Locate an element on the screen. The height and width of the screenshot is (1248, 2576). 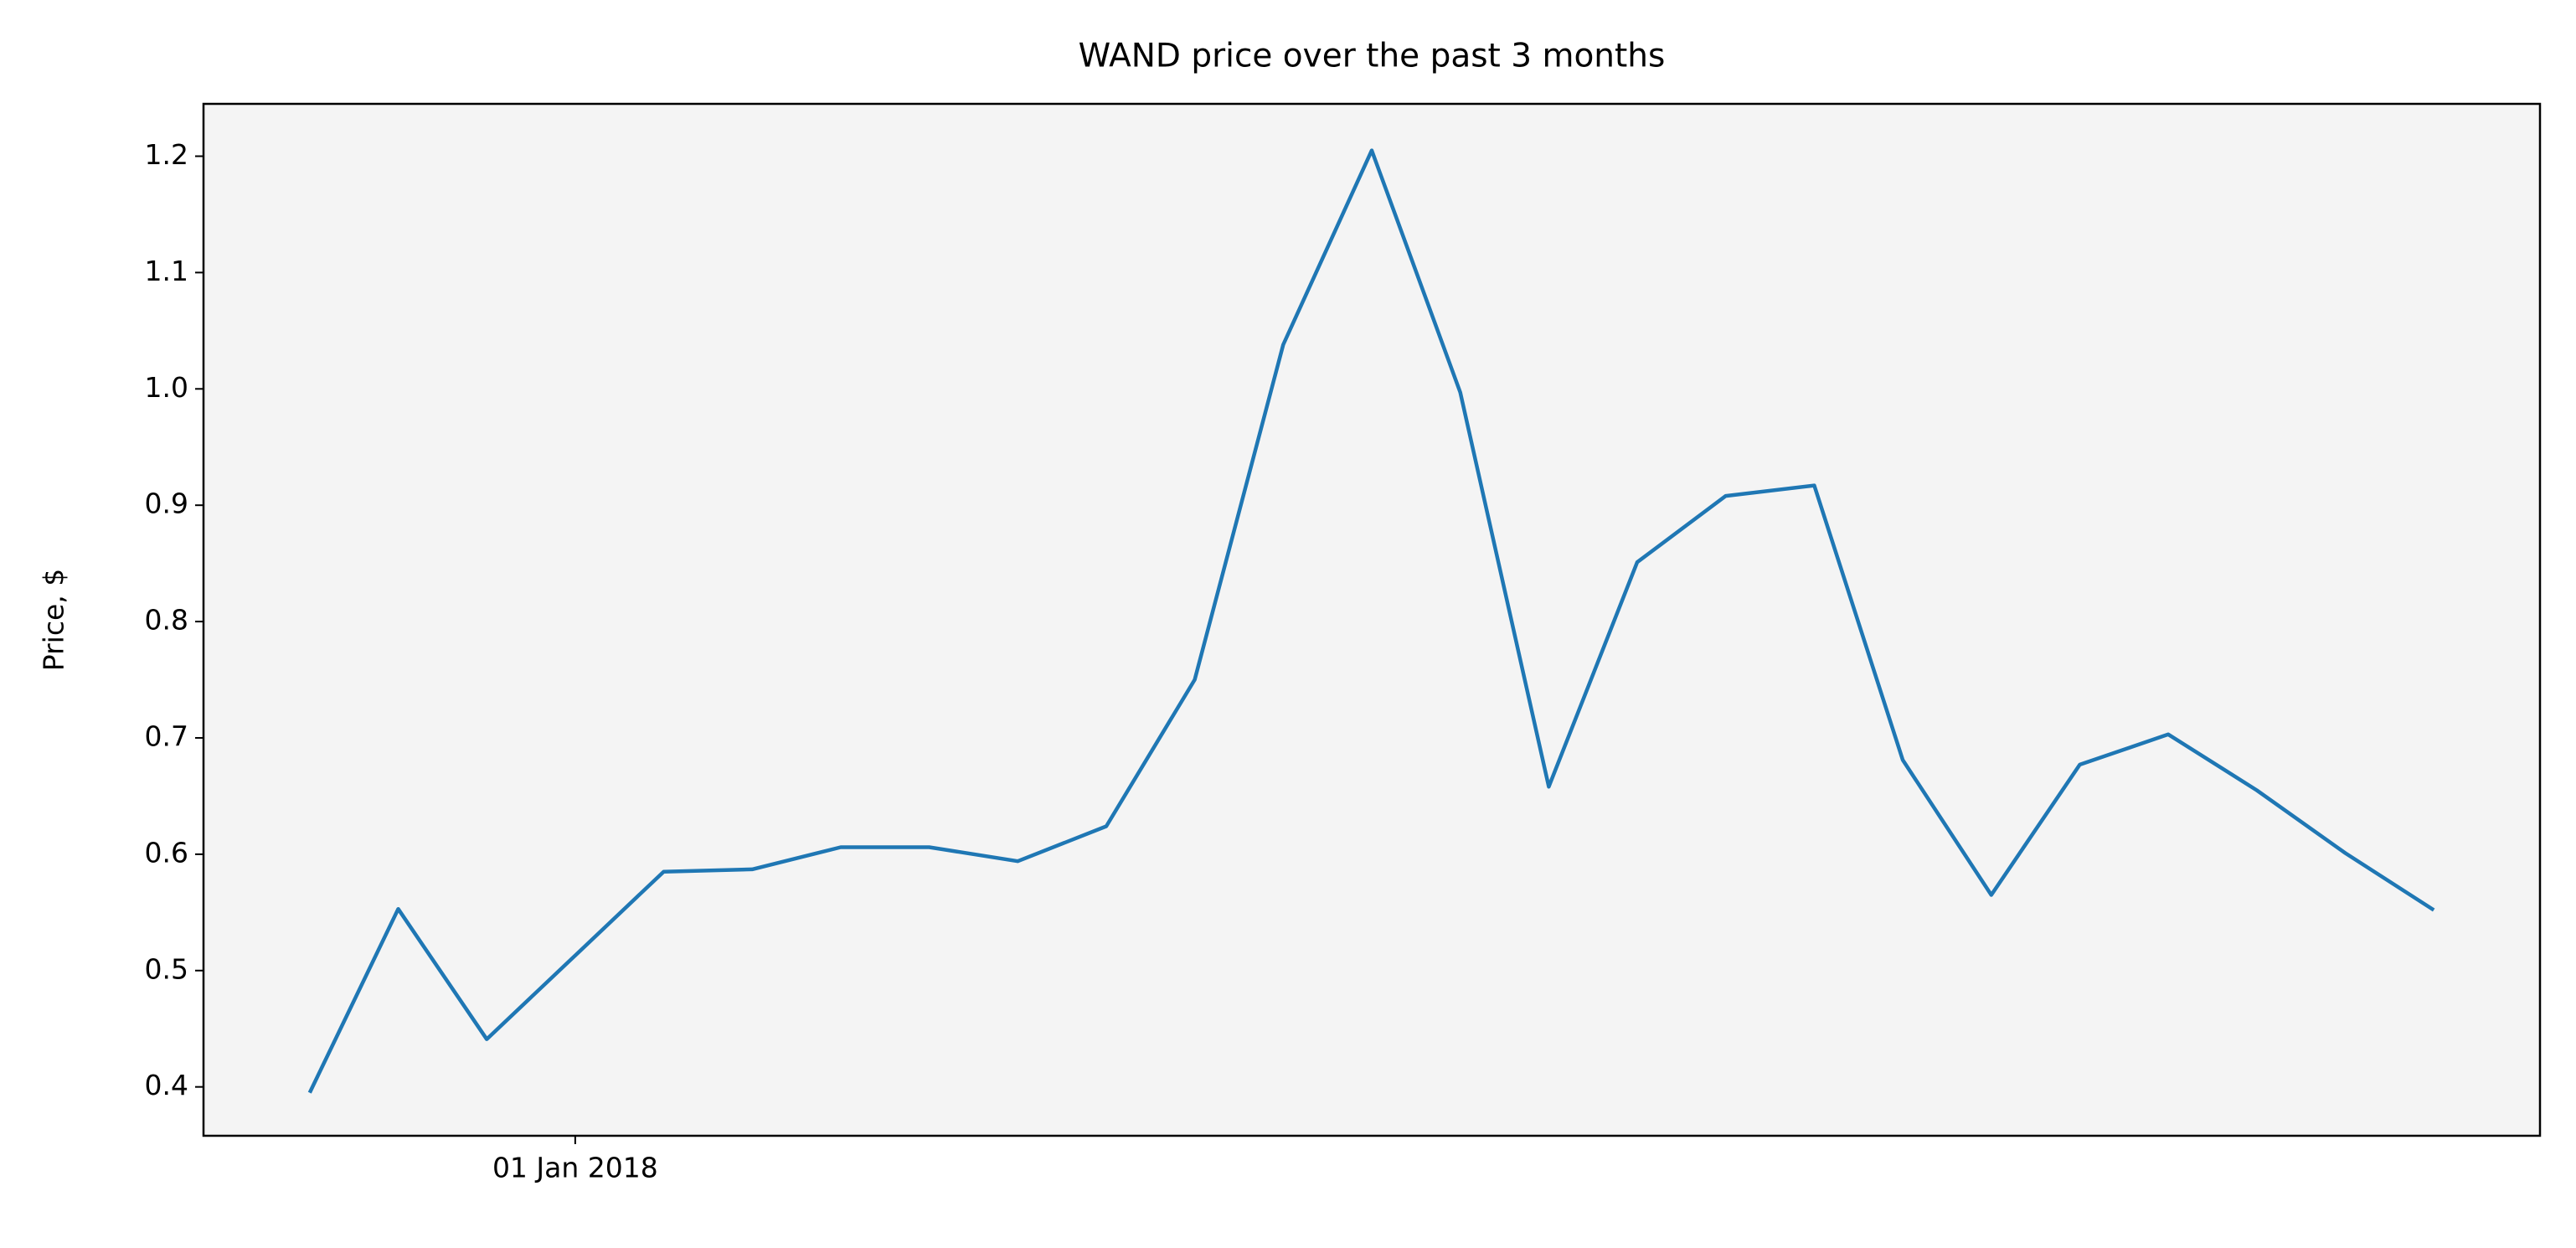
y-tick-label: 0.7 is located at coordinates (166, 735).